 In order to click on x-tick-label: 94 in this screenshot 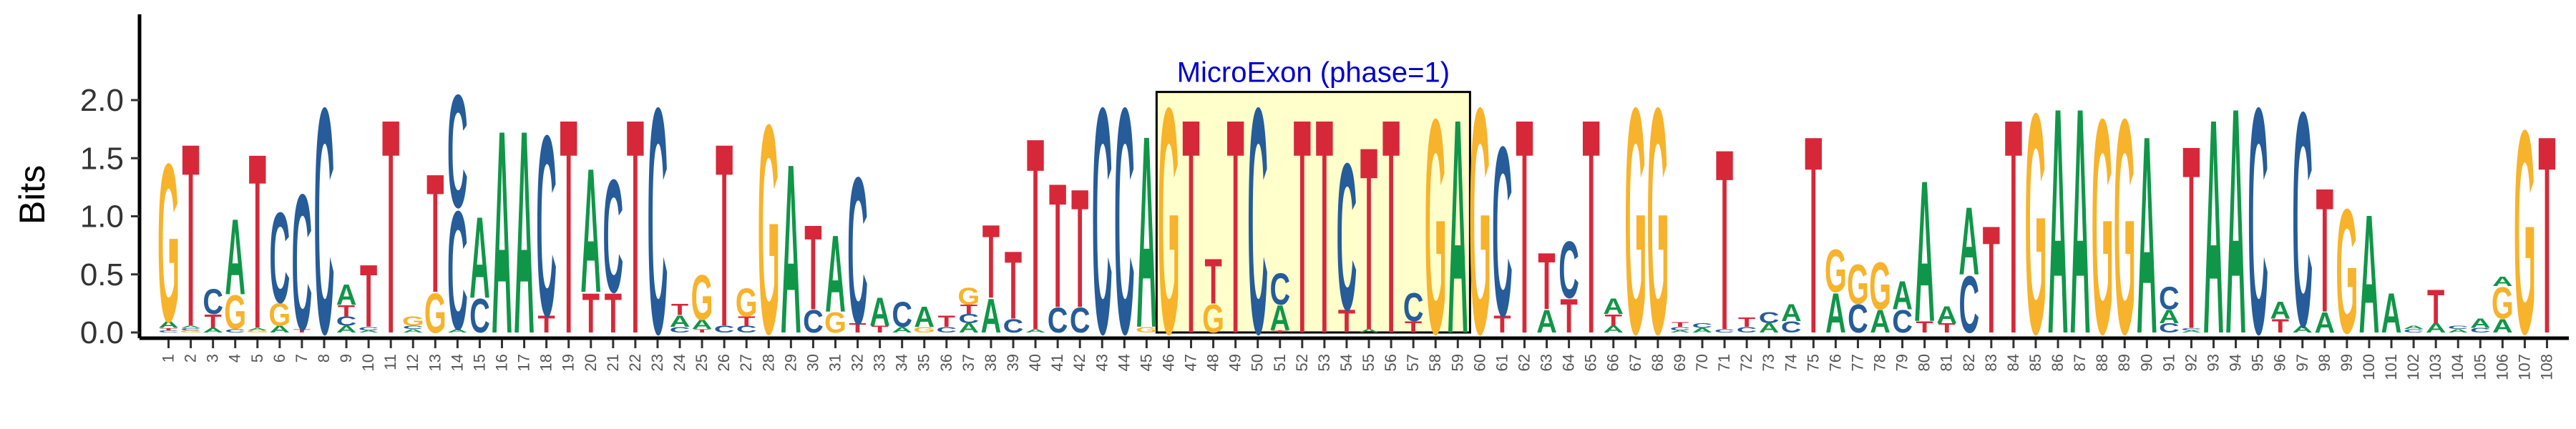, I will do `click(2236, 362)`.